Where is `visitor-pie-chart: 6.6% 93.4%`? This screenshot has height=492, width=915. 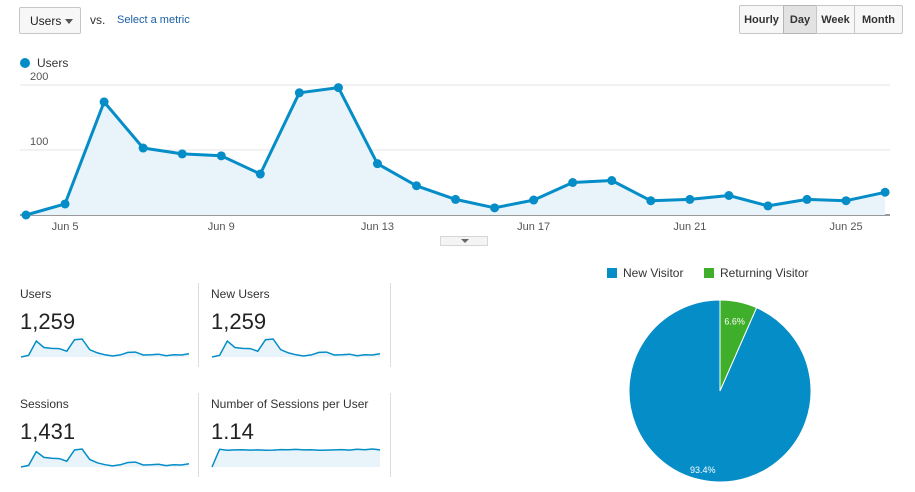
visitor-pie-chart: 6.6% 93.4% is located at coordinates (720, 391).